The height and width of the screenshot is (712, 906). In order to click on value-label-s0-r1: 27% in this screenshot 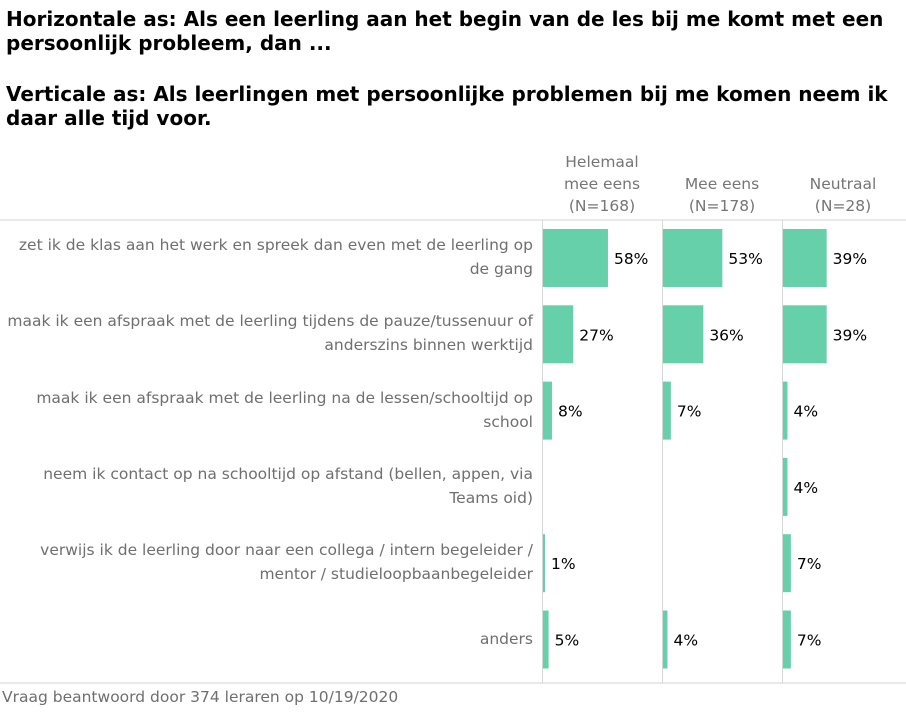, I will do `click(596, 335)`.